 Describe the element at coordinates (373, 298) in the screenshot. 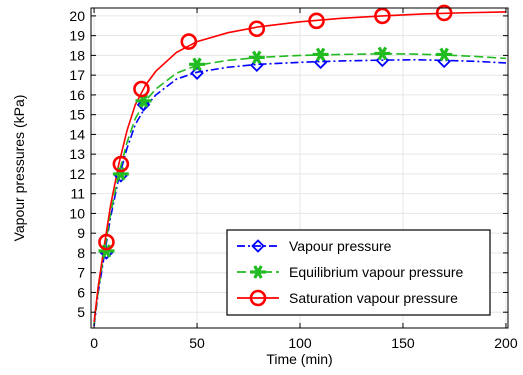

I see `legend-label-saturation-vapour-pressure: Saturation vapour pressure` at that location.